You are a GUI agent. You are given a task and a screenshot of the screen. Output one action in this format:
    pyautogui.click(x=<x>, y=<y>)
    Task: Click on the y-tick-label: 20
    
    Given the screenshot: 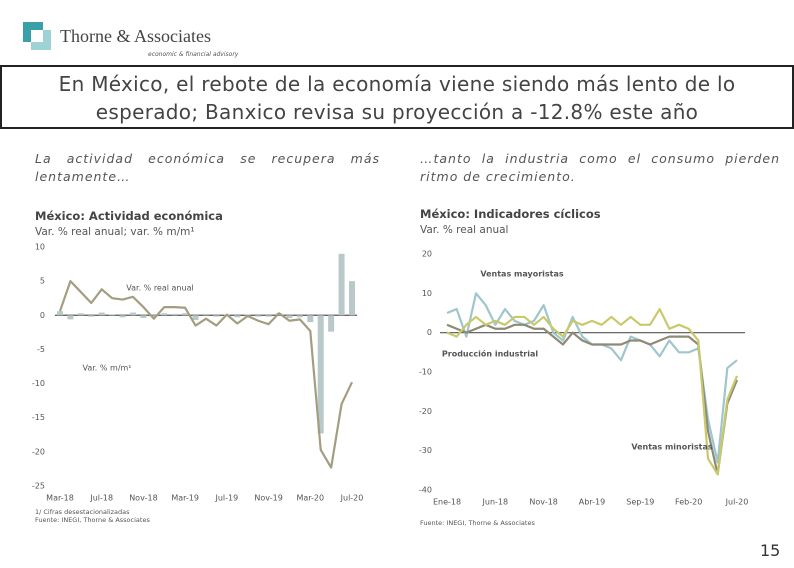 What is the action you would take?
    pyautogui.click(x=427, y=254)
    